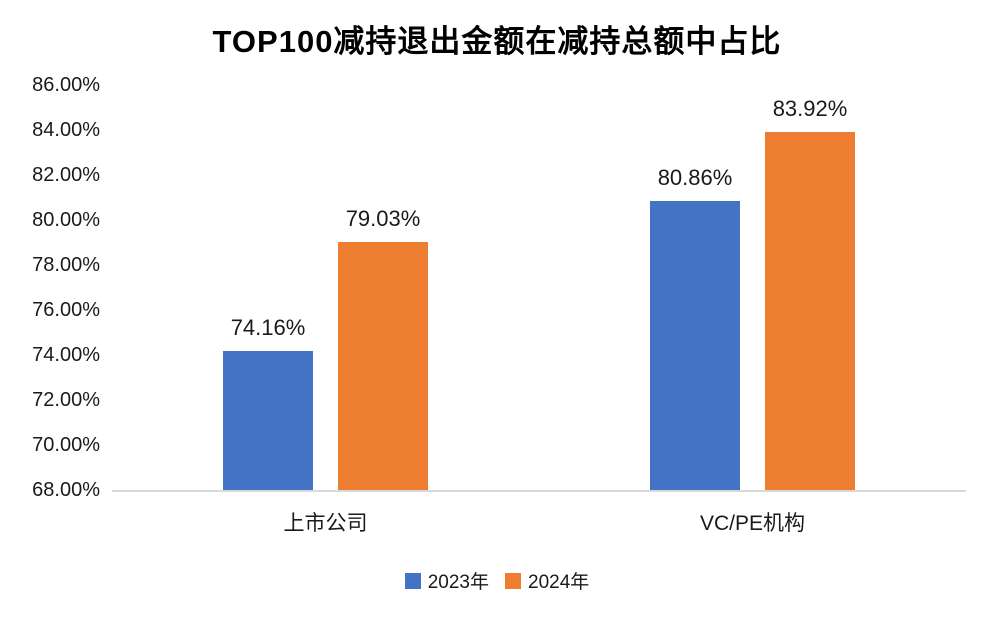 The image size is (994, 630). Describe the element at coordinates (383, 218) in the screenshot. I see `bar-value-label: 79.03%` at that location.